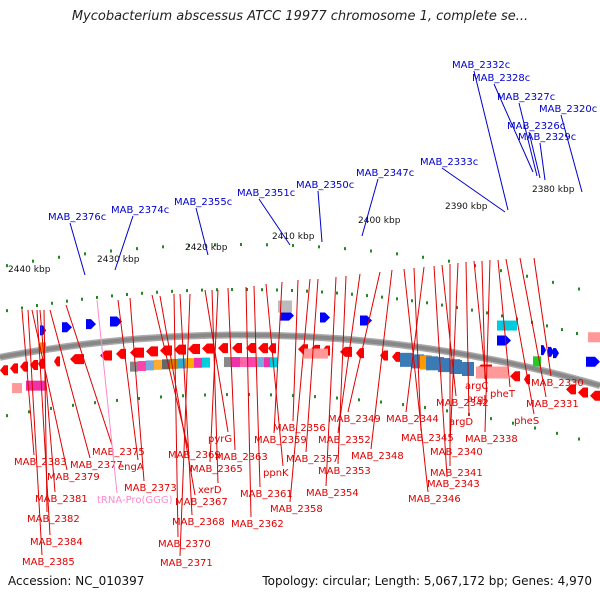 The image size is (600, 600). What do you see at coordinates (354, 419) in the screenshot?
I see `reverse-gene-label: MAB_2349` at bounding box center [354, 419].